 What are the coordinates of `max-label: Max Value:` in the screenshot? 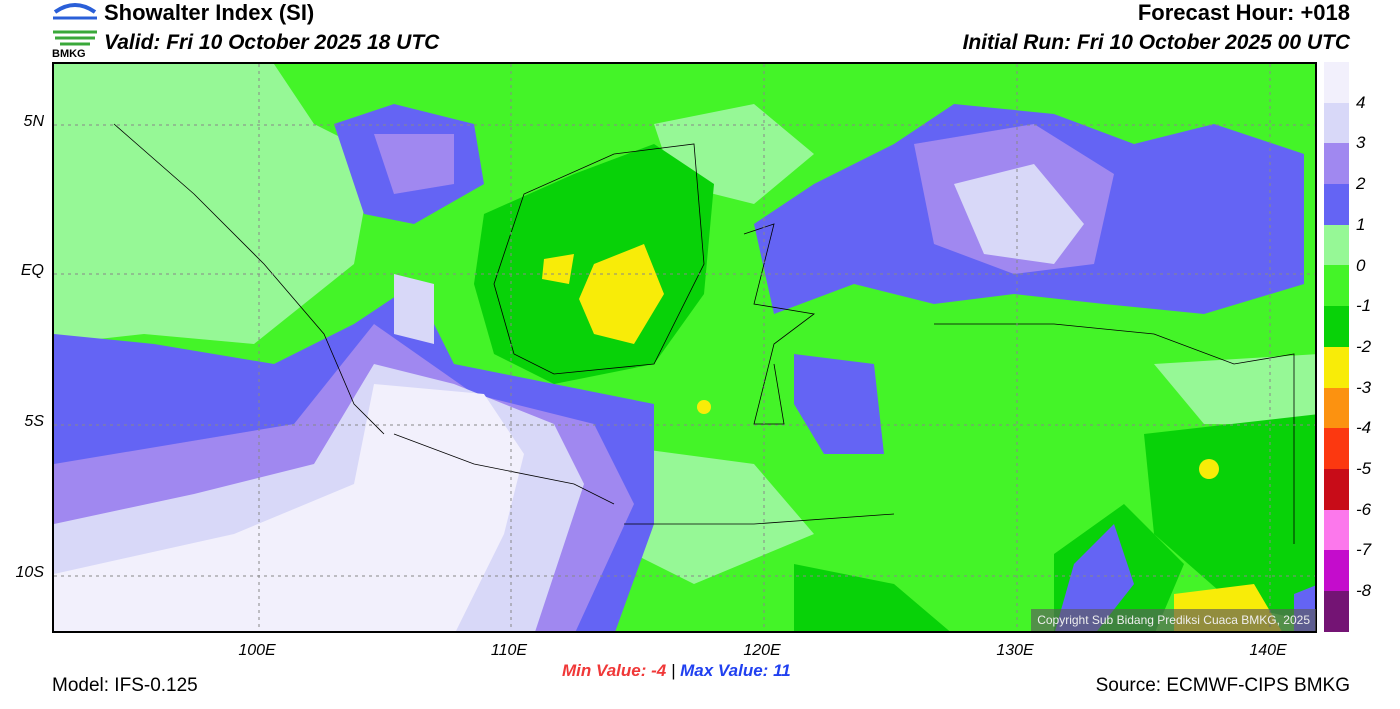 It's located at (724, 670).